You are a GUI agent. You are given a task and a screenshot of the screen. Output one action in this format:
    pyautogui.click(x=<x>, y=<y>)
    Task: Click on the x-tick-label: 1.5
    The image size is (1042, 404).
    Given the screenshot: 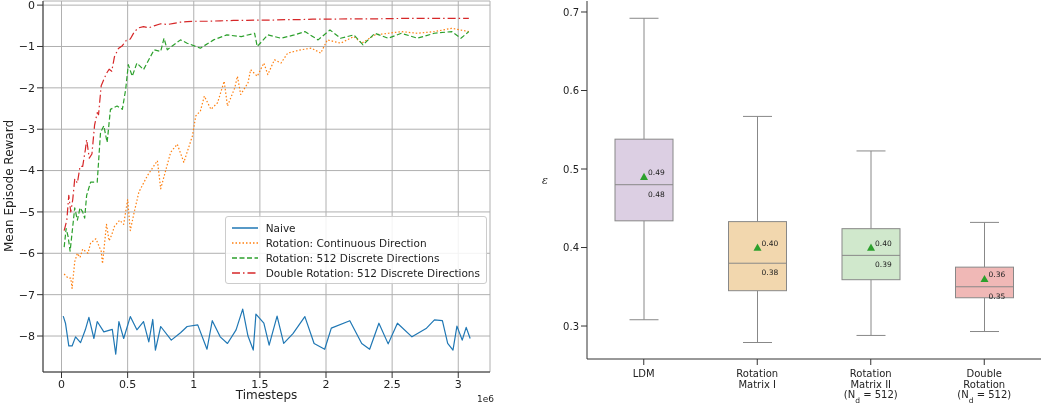 What is the action you would take?
    pyautogui.click(x=260, y=384)
    